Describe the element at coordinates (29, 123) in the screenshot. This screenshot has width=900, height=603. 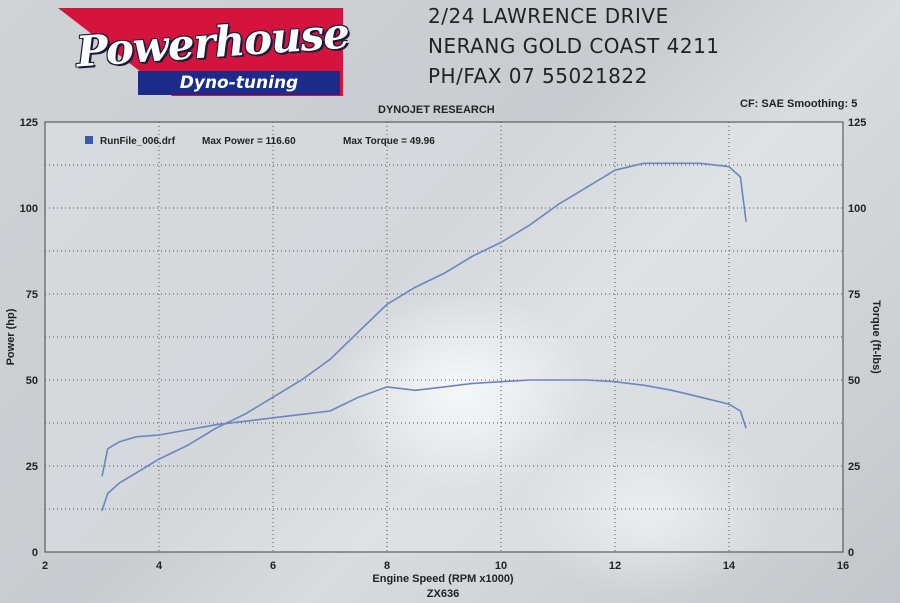
I see `y-left-tick-label: 125` at that location.